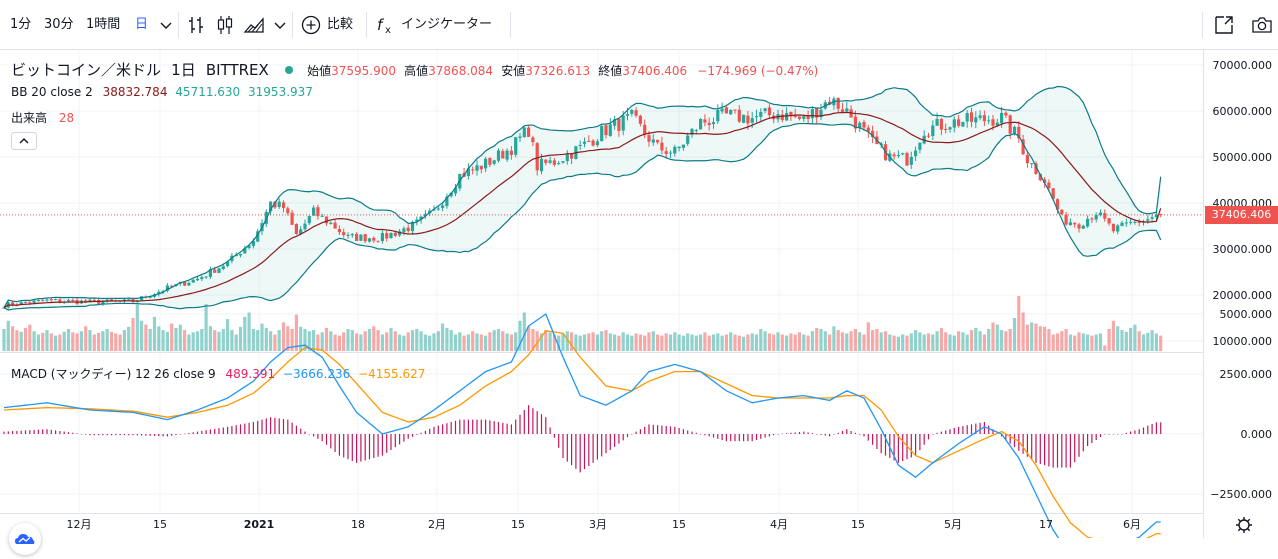 This screenshot has width=1278, height=559. I want to click on interval-30m-button: 30分, so click(59, 24).